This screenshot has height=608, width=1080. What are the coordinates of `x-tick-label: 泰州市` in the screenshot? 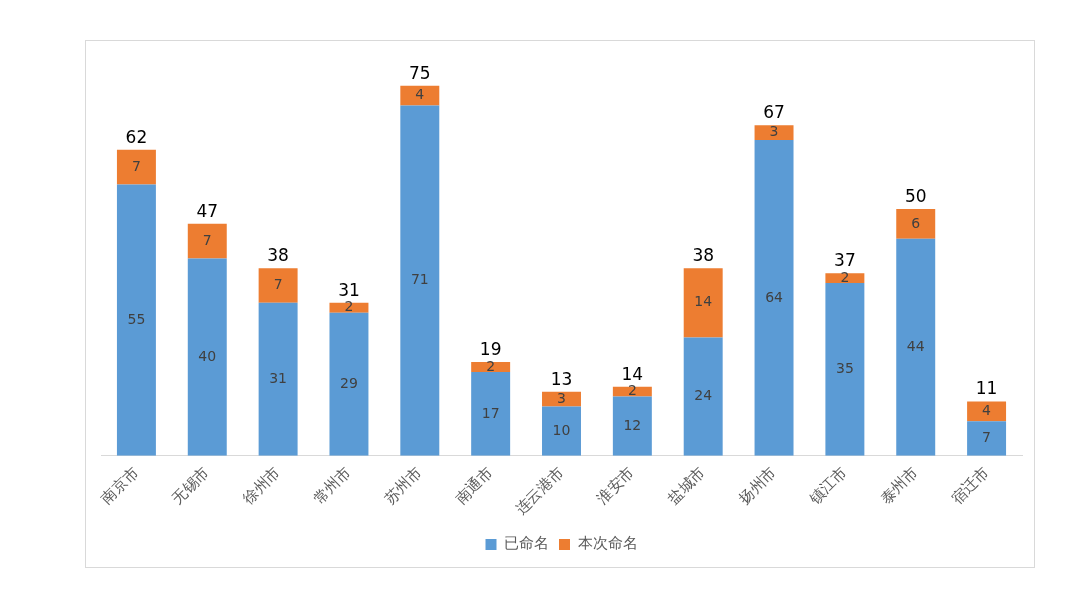 It's located at (899, 485).